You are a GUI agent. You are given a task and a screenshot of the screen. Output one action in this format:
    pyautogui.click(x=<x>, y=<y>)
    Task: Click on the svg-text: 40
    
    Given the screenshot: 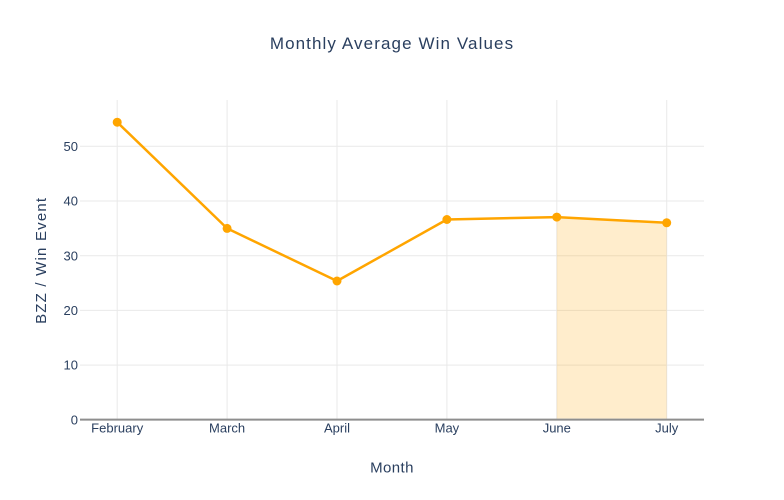 What is the action you would take?
    pyautogui.click(x=71, y=201)
    